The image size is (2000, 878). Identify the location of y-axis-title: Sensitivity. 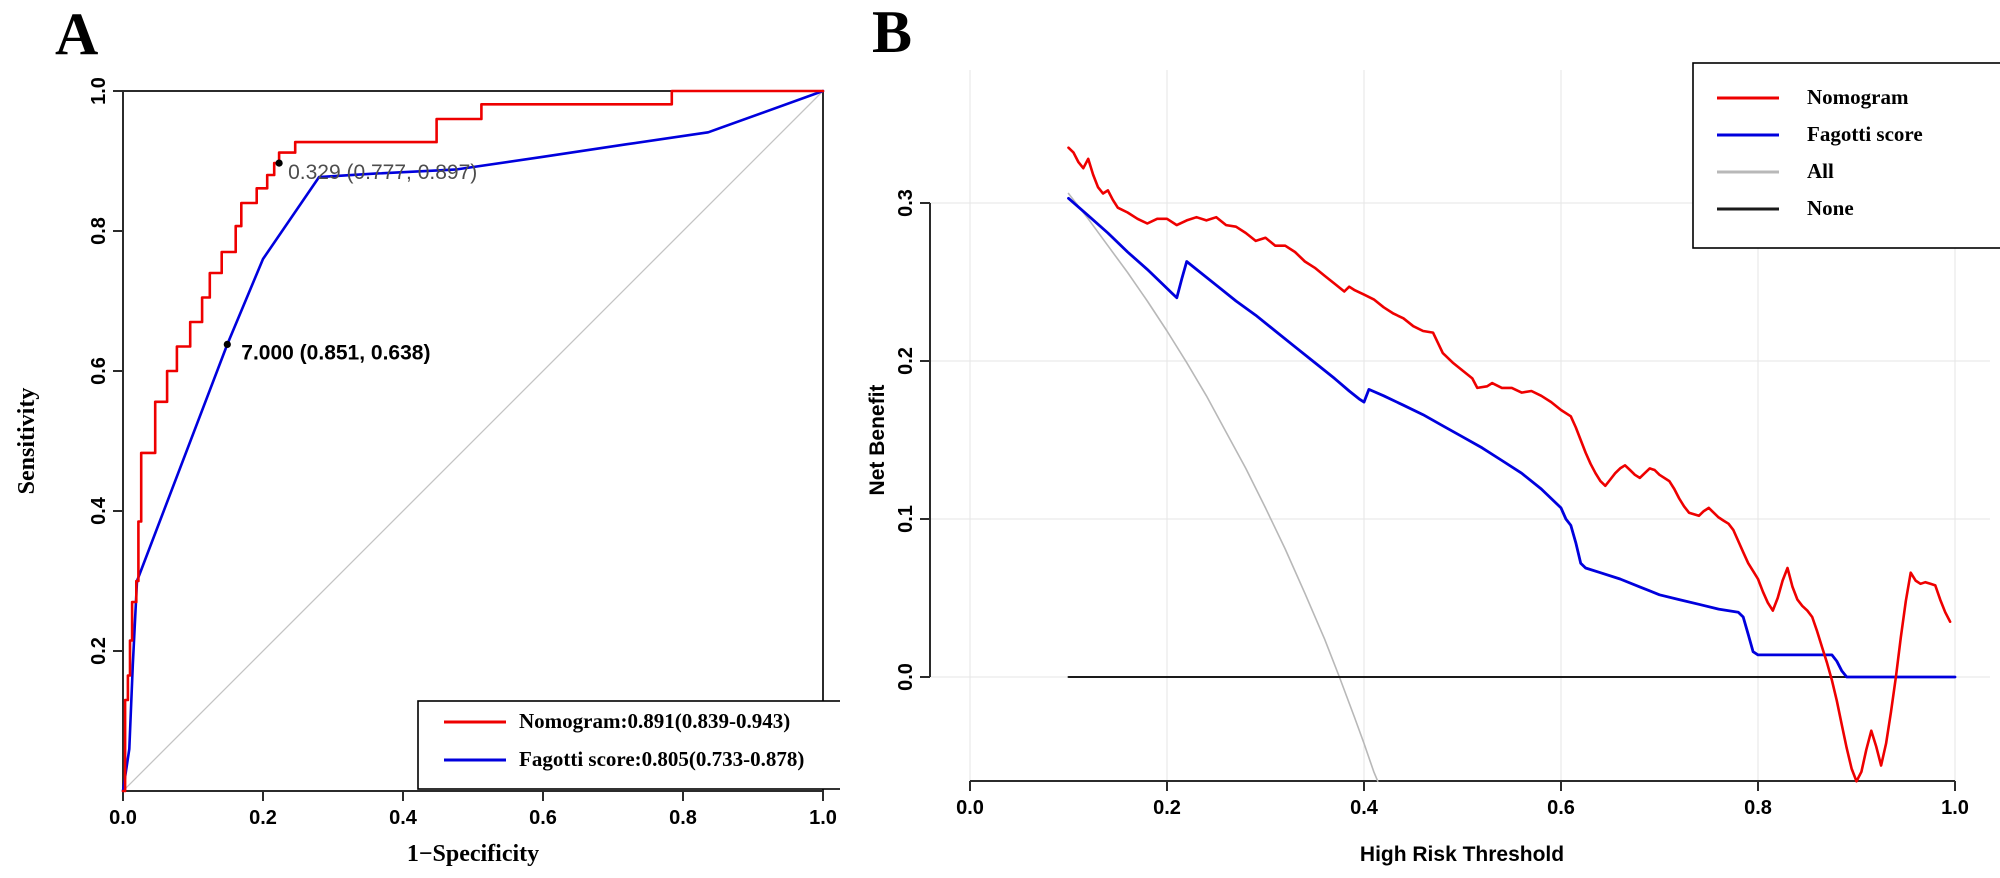
(27, 441).